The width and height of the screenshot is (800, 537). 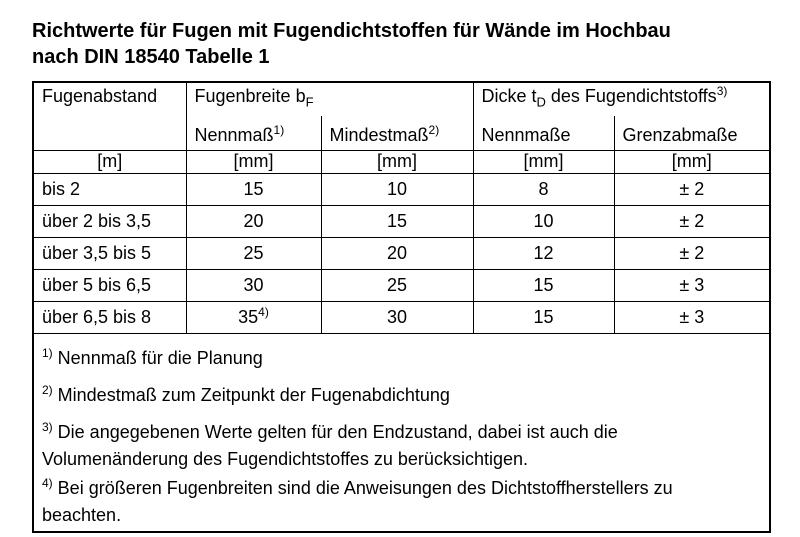 What do you see at coordinates (543, 133) in the screenshot?
I see `header-nennmasse: Nennmaße` at bounding box center [543, 133].